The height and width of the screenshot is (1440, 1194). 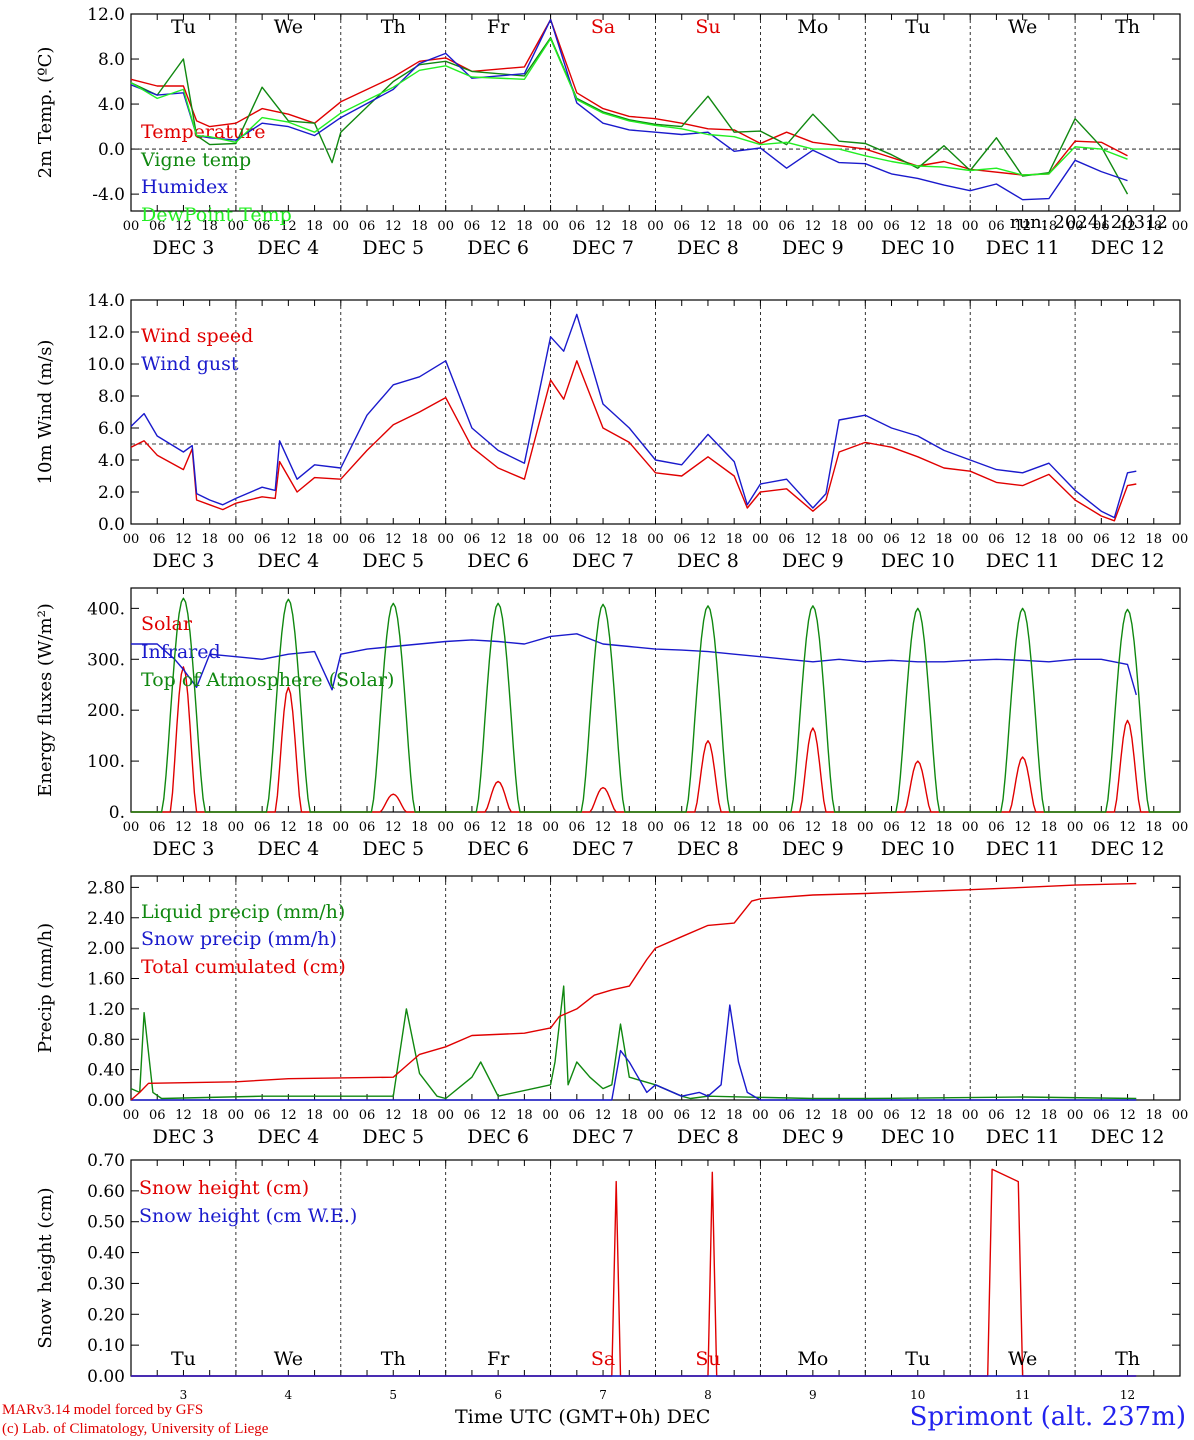 What do you see at coordinates (106, 609) in the screenshot?
I see `y-tick-label: 400.` at bounding box center [106, 609].